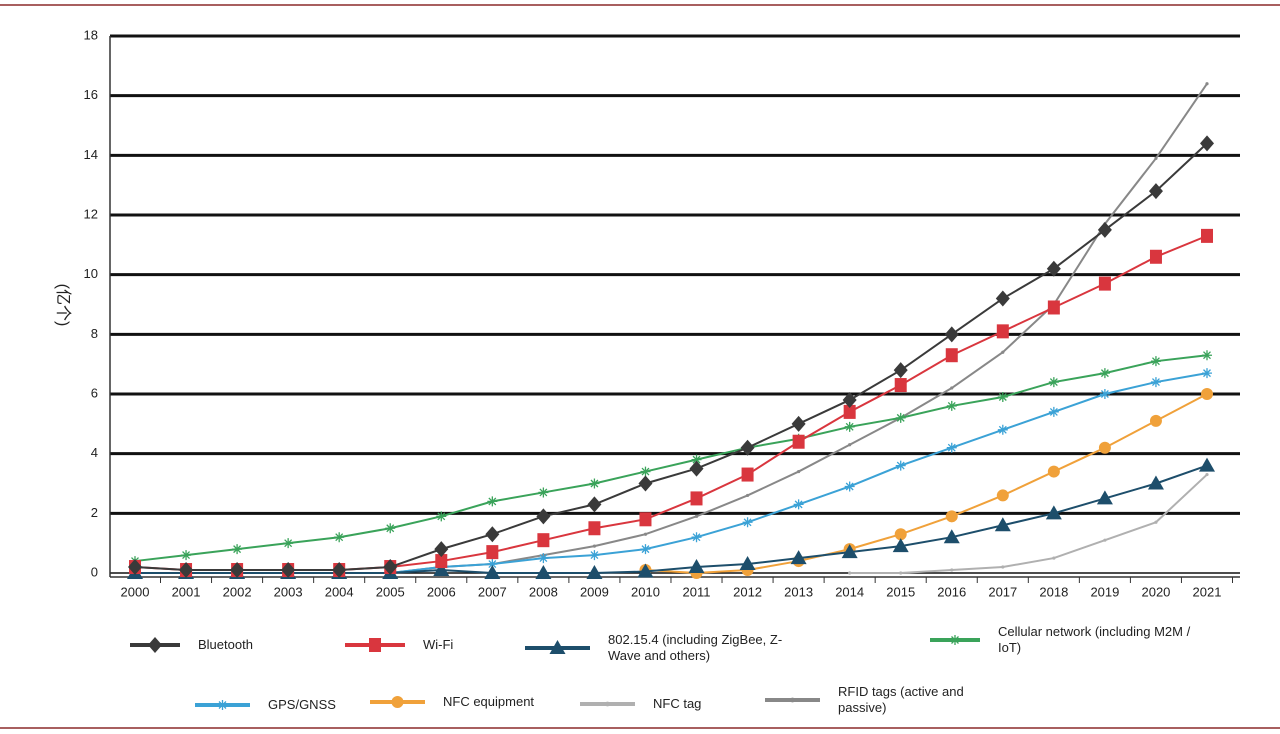  What do you see at coordinates (901, 699) in the screenshot?
I see `legend-label: RFID tags (active and passive)` at bounding box center [901, 699].